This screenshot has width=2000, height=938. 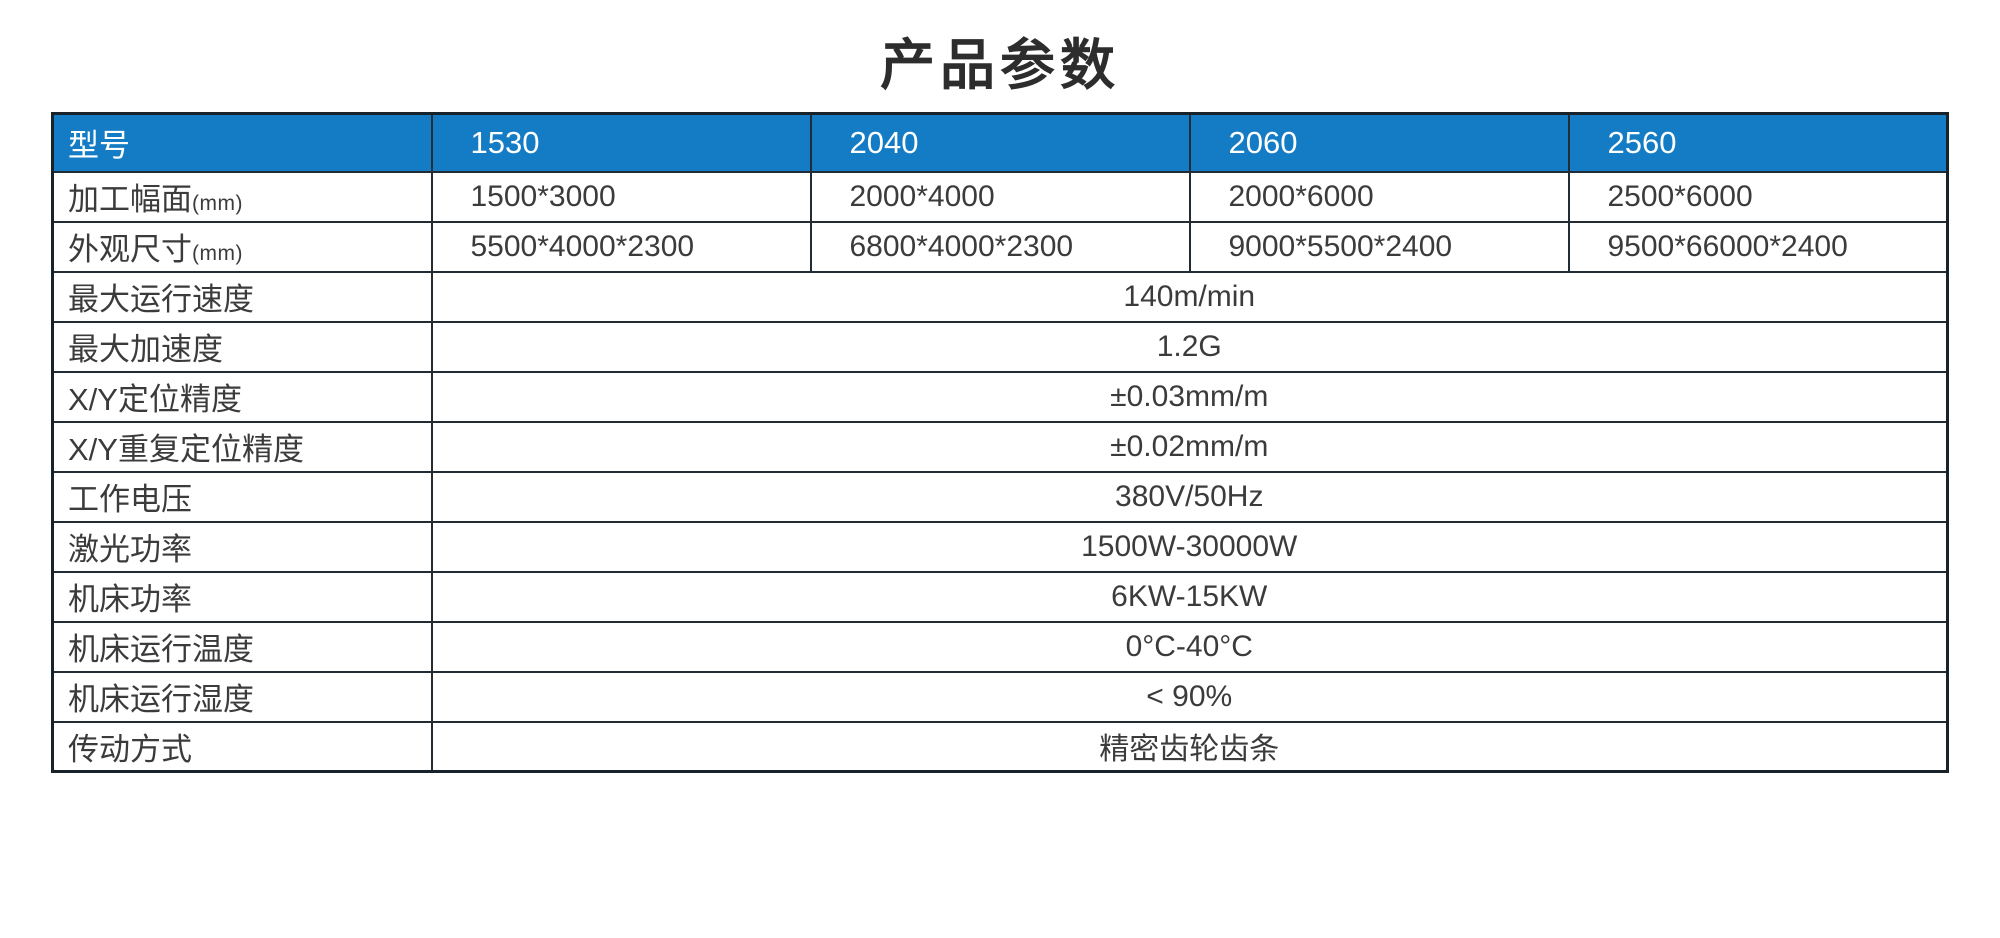 What do you see at coordinates (242, 696) in the screenshot?
I see `spec-label-cell: 机床运行湿度` at bounding box center [242, 696].